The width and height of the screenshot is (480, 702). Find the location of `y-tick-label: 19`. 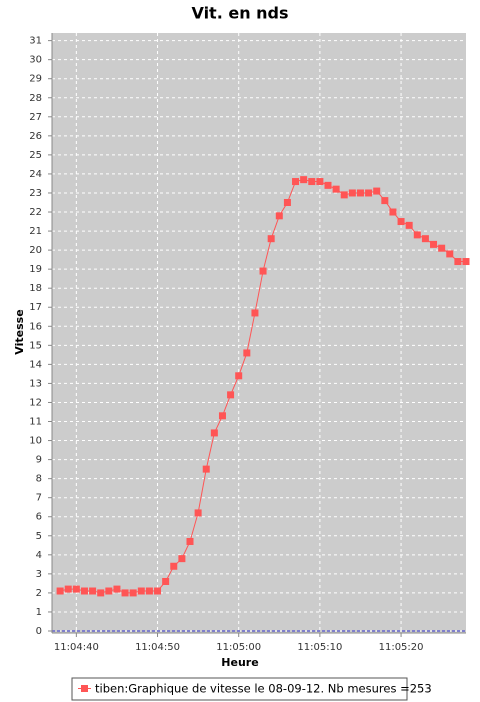

y-tick-label: 19 is located at coordinates (35, 269).